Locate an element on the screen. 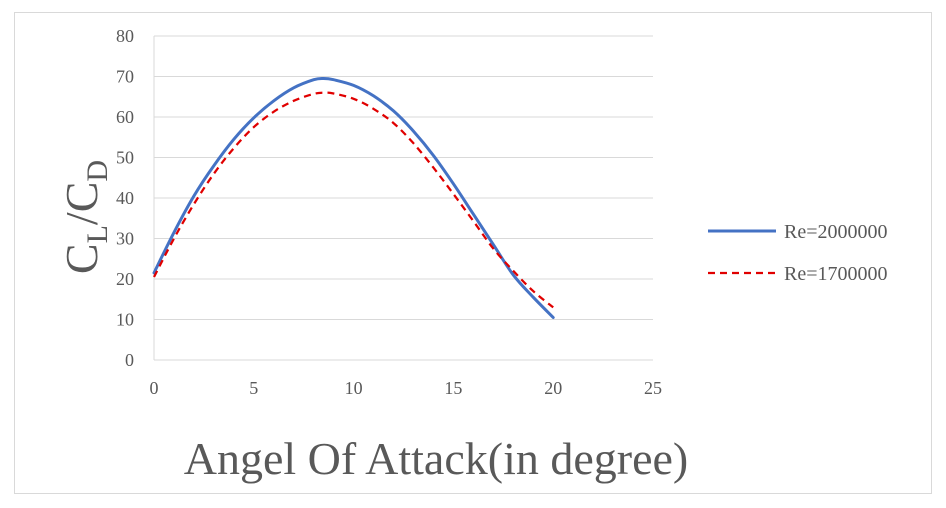 This screenshot has width=946, height=508. y-label-sub-l: L is located at coordinates (97, 234).